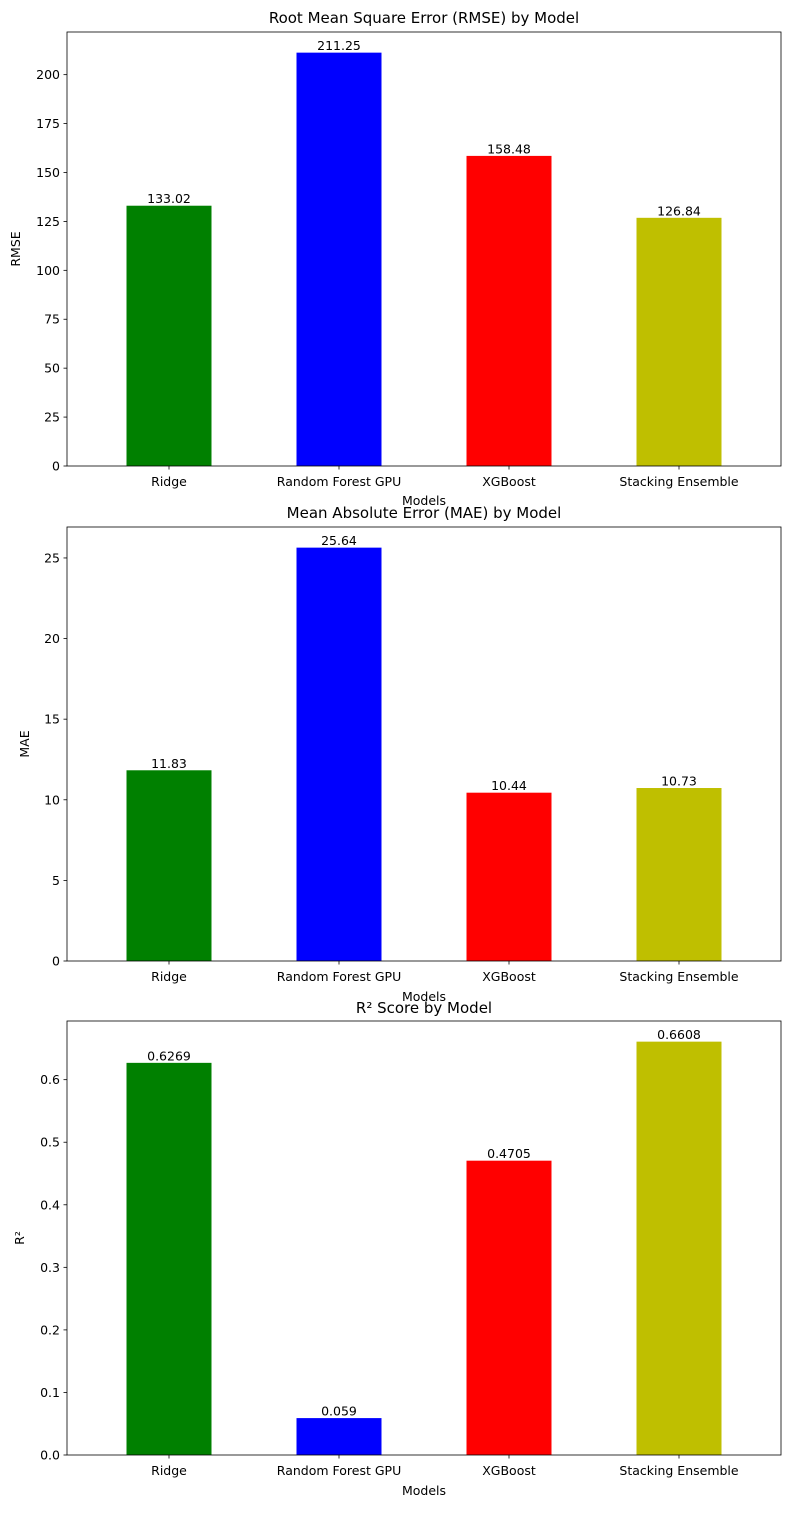  What do you see at coordinates (679, 481) in the screenshot?
I see `rmse-x-tick-label: Stacking Ensemble` at bounding box center [679, 481].